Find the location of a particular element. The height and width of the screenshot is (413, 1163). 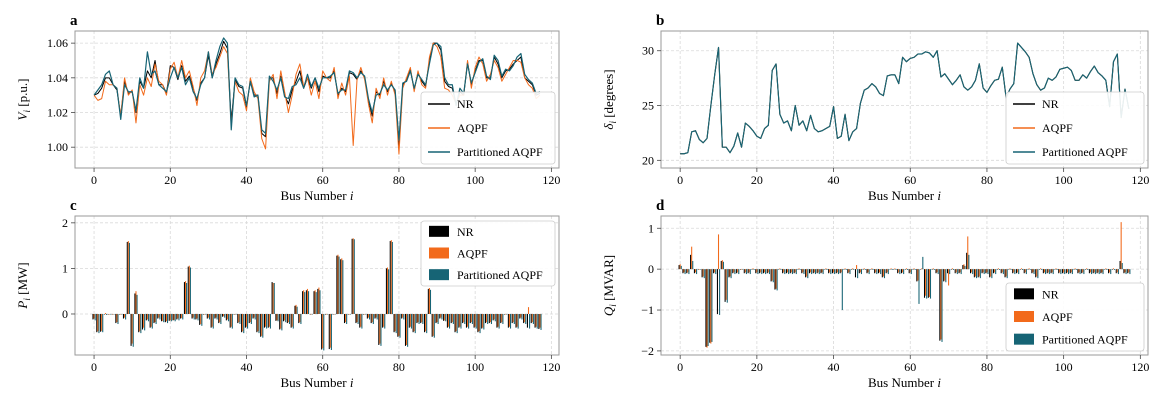

x-tick-label: 80 is located at coordinates (987, 180).